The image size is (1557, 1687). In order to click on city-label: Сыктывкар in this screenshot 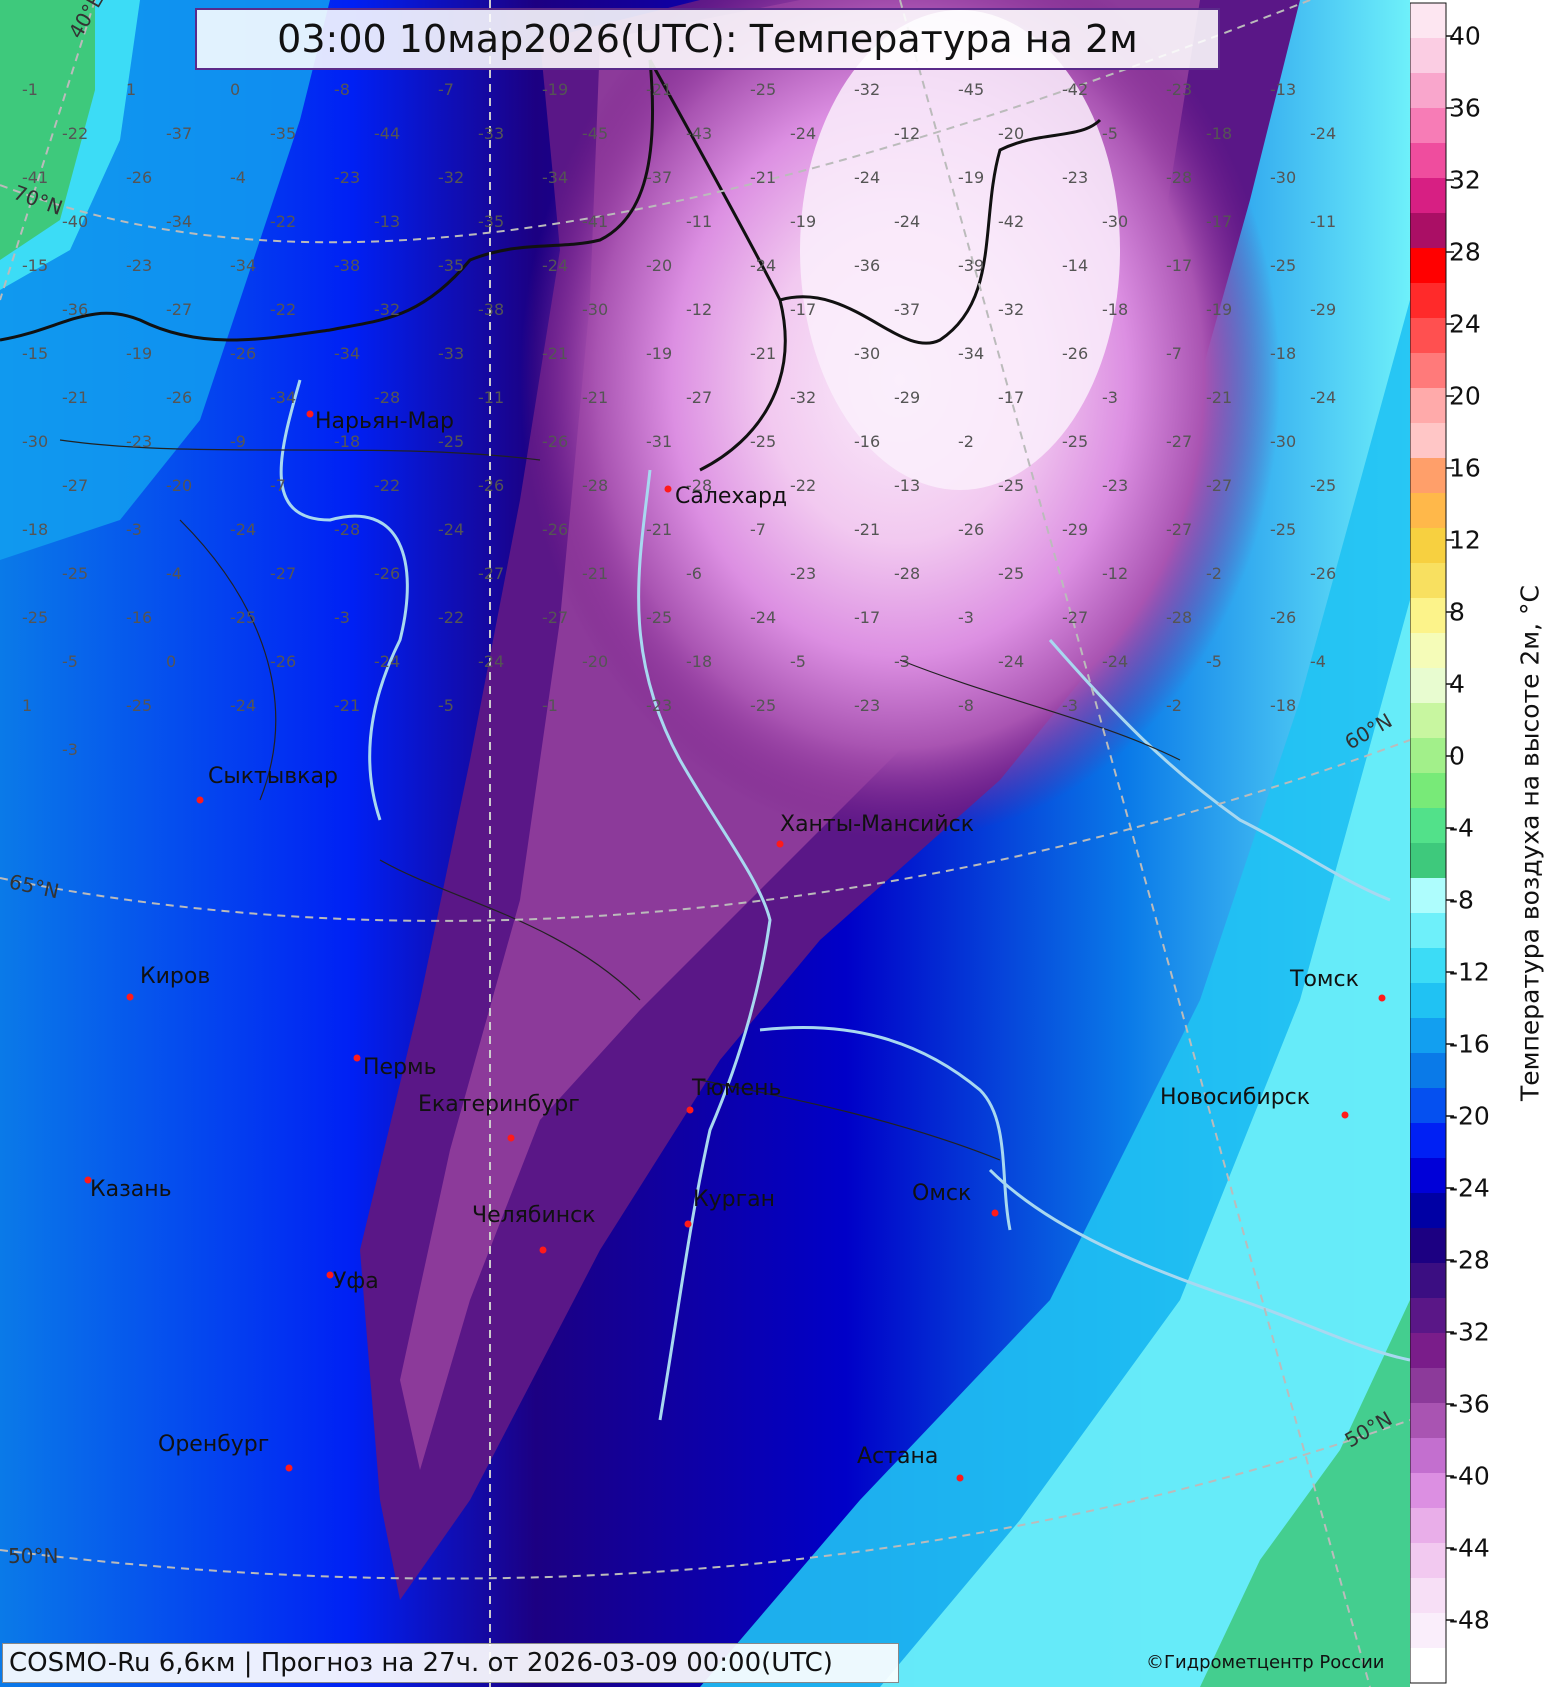, I will do `click(273, 776)`.